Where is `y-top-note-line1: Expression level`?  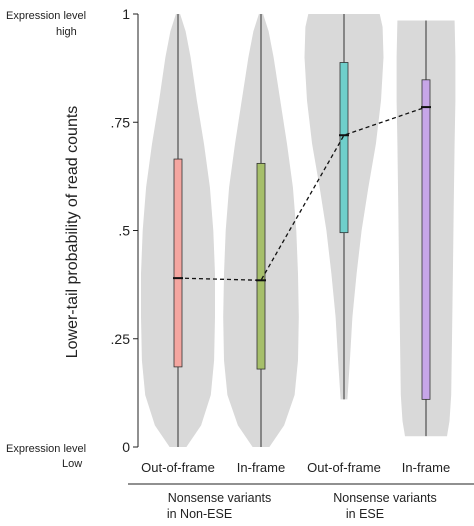 y-top-note-line1: Expression level is located at coordinates (46, 16).